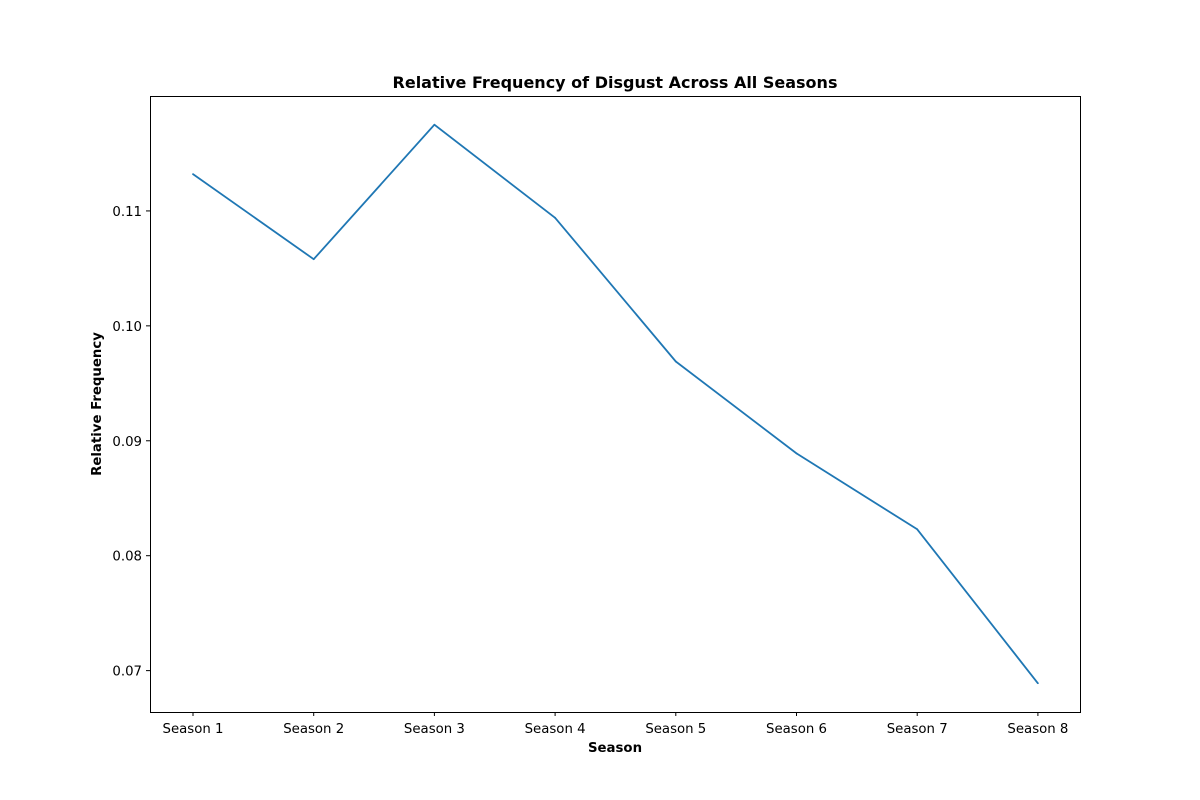 The height and width of the screenshot is (800, 1200). I want to click on x-tick-label: Season 7, so click(917, 729).